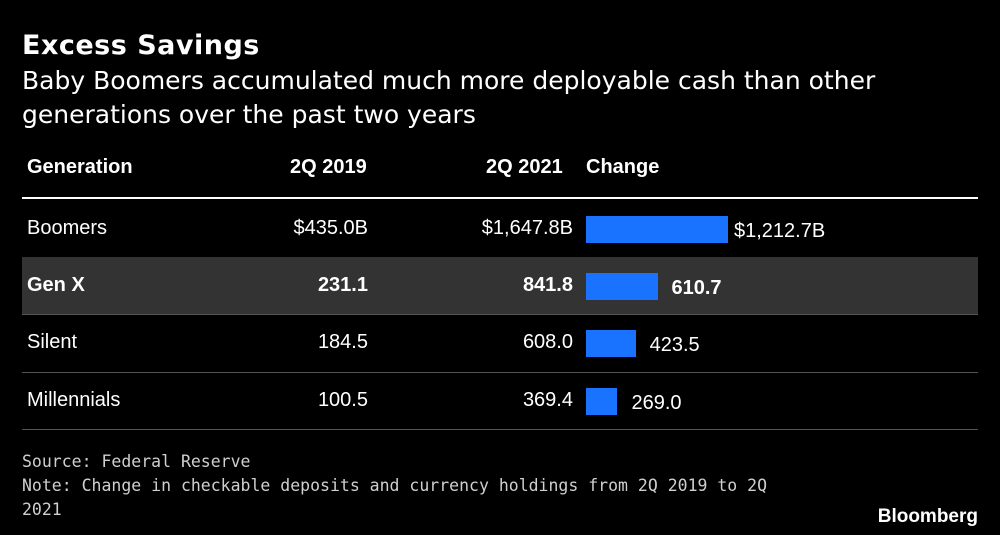 Image resolution: width=1000 pixels, height=535 pixels. Describe the element at coordinates (141, 45) in the screenshot. I see `chart-title: Excess Savings` at that location.